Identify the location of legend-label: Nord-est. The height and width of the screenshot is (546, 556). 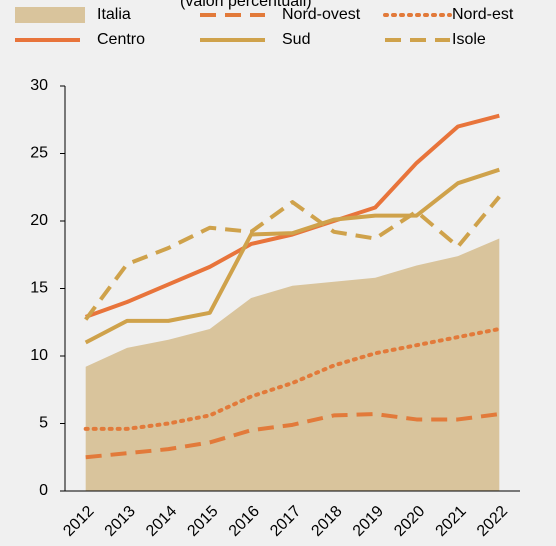
(483, 14).